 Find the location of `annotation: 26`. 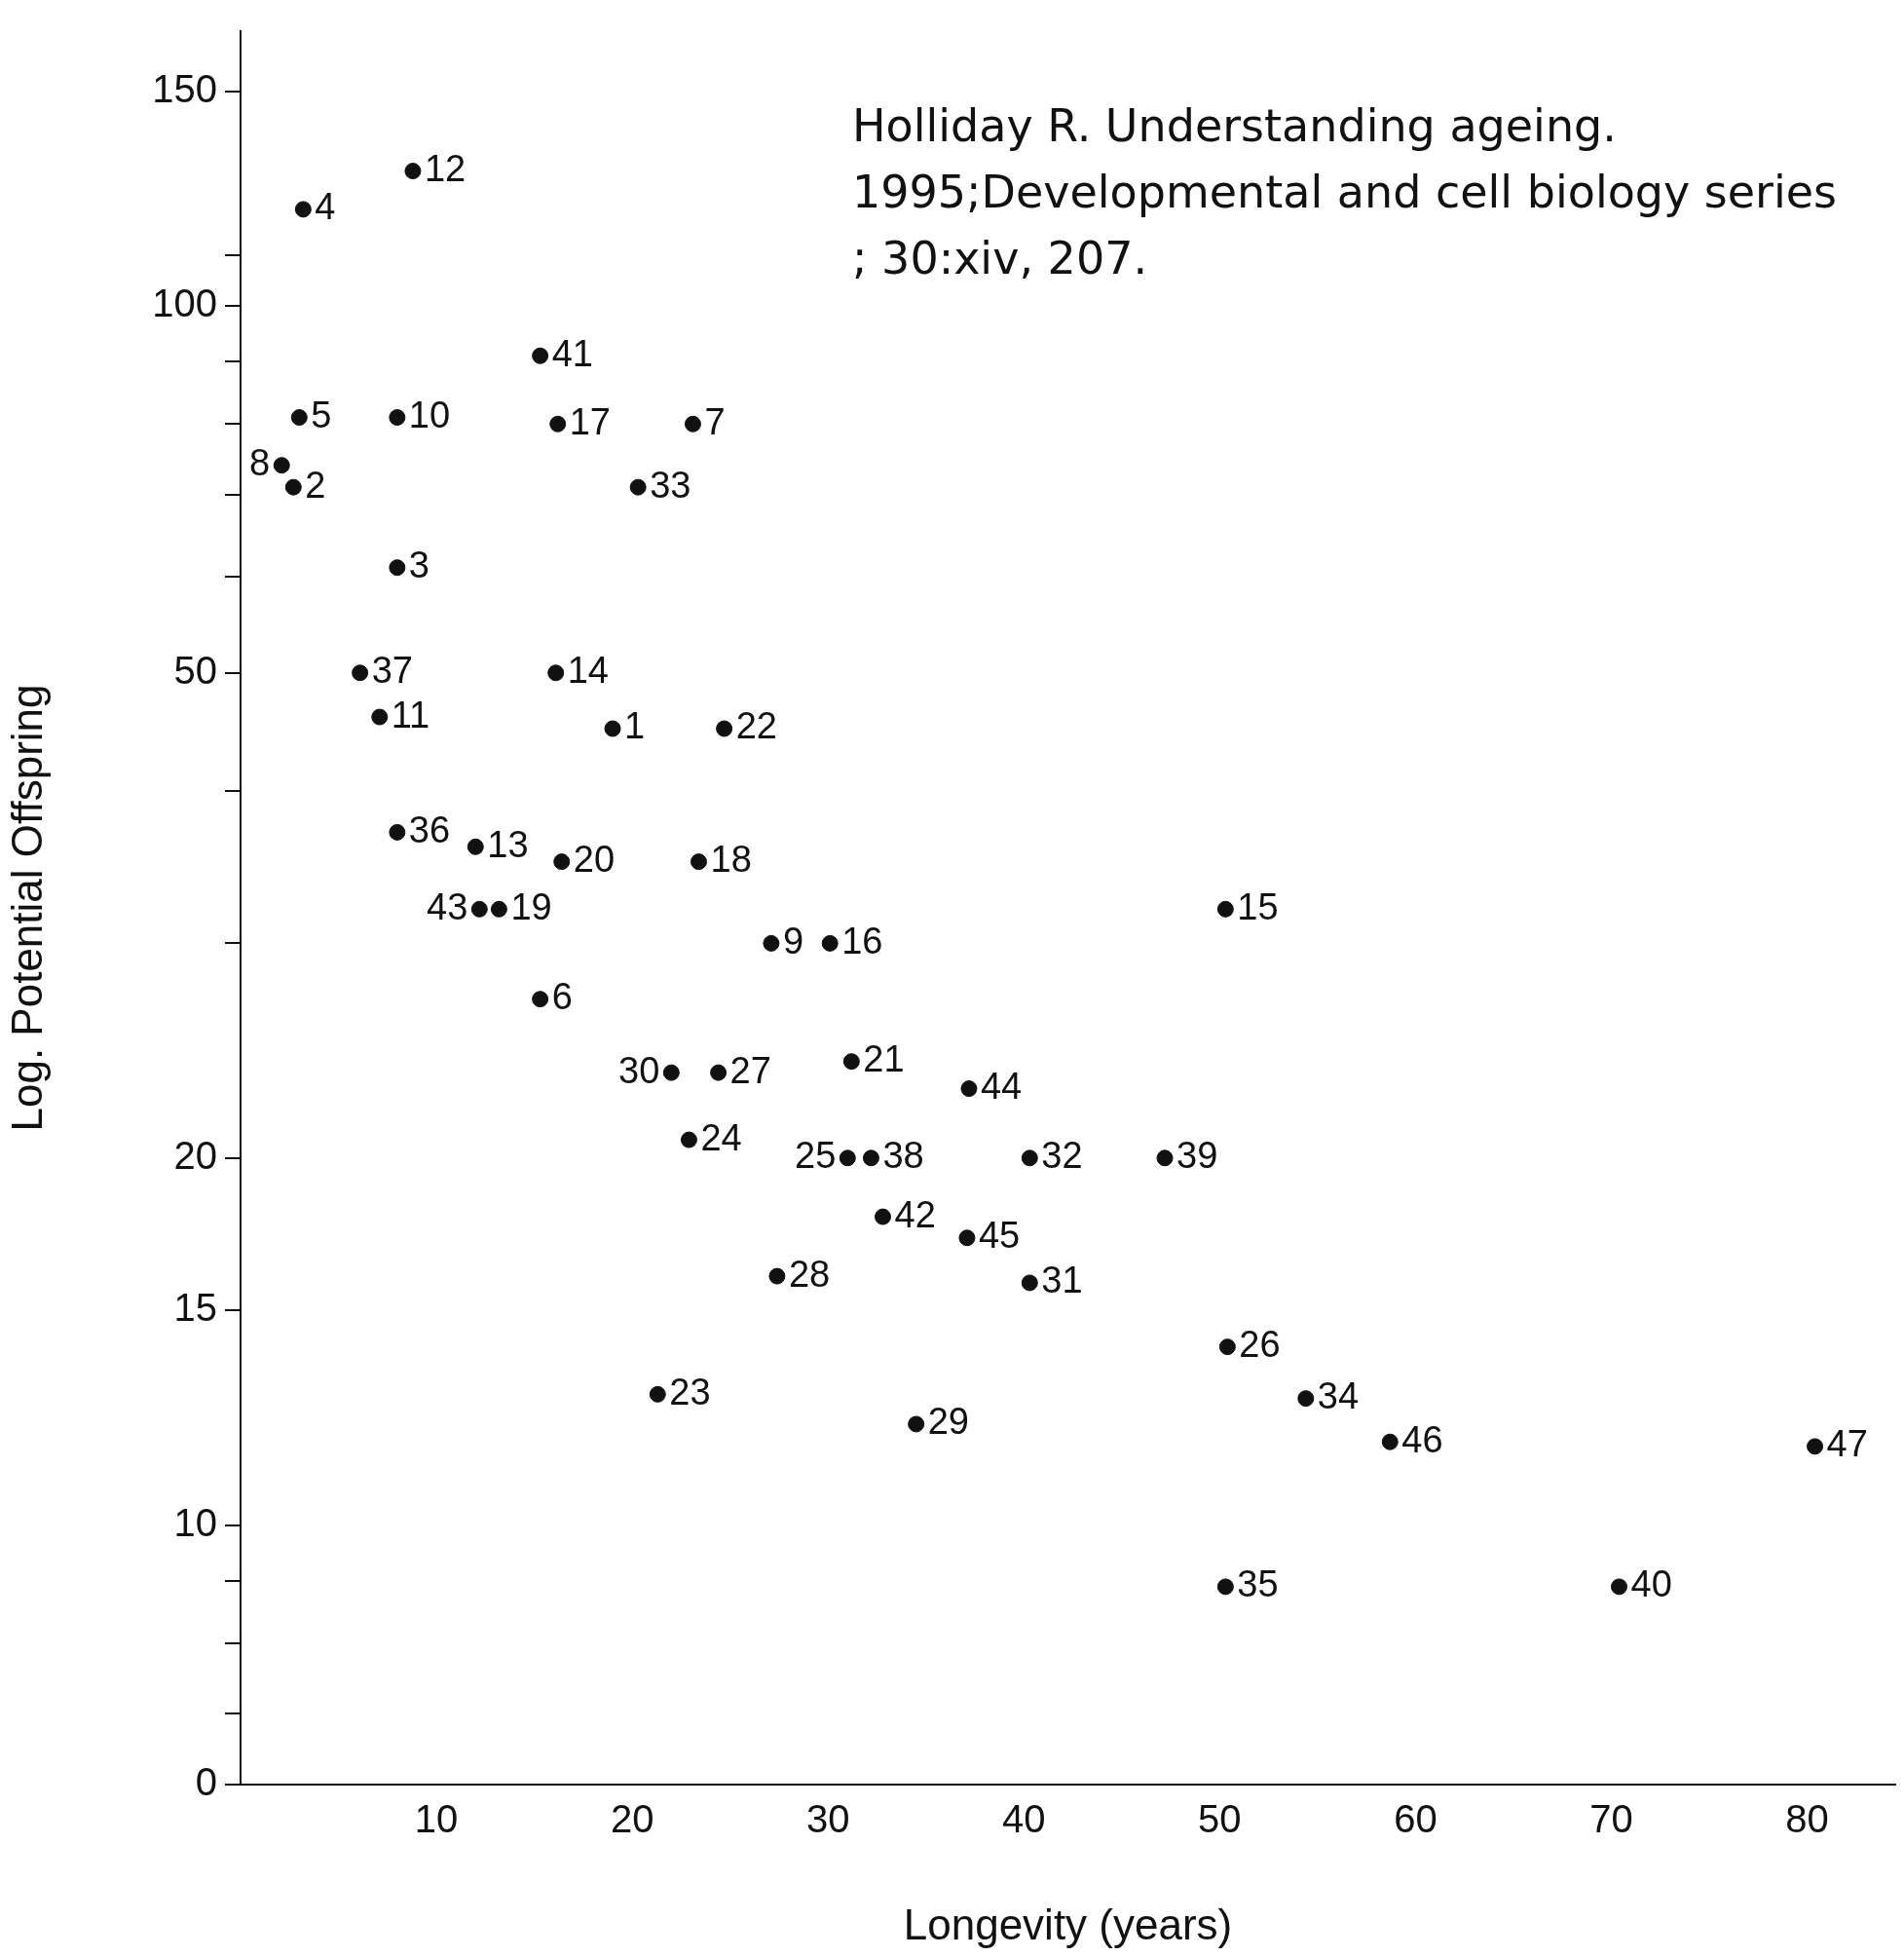

annotation: 26 is located at coordinates (1260, 1345).